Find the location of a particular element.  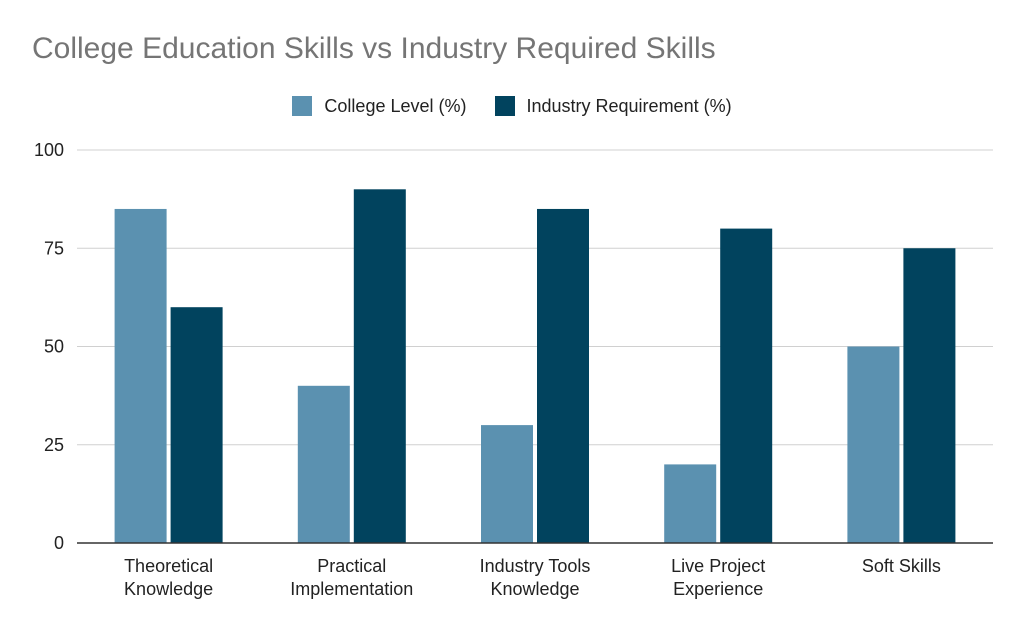

legend-swatch-college-level is located at coordinates (302, 106).